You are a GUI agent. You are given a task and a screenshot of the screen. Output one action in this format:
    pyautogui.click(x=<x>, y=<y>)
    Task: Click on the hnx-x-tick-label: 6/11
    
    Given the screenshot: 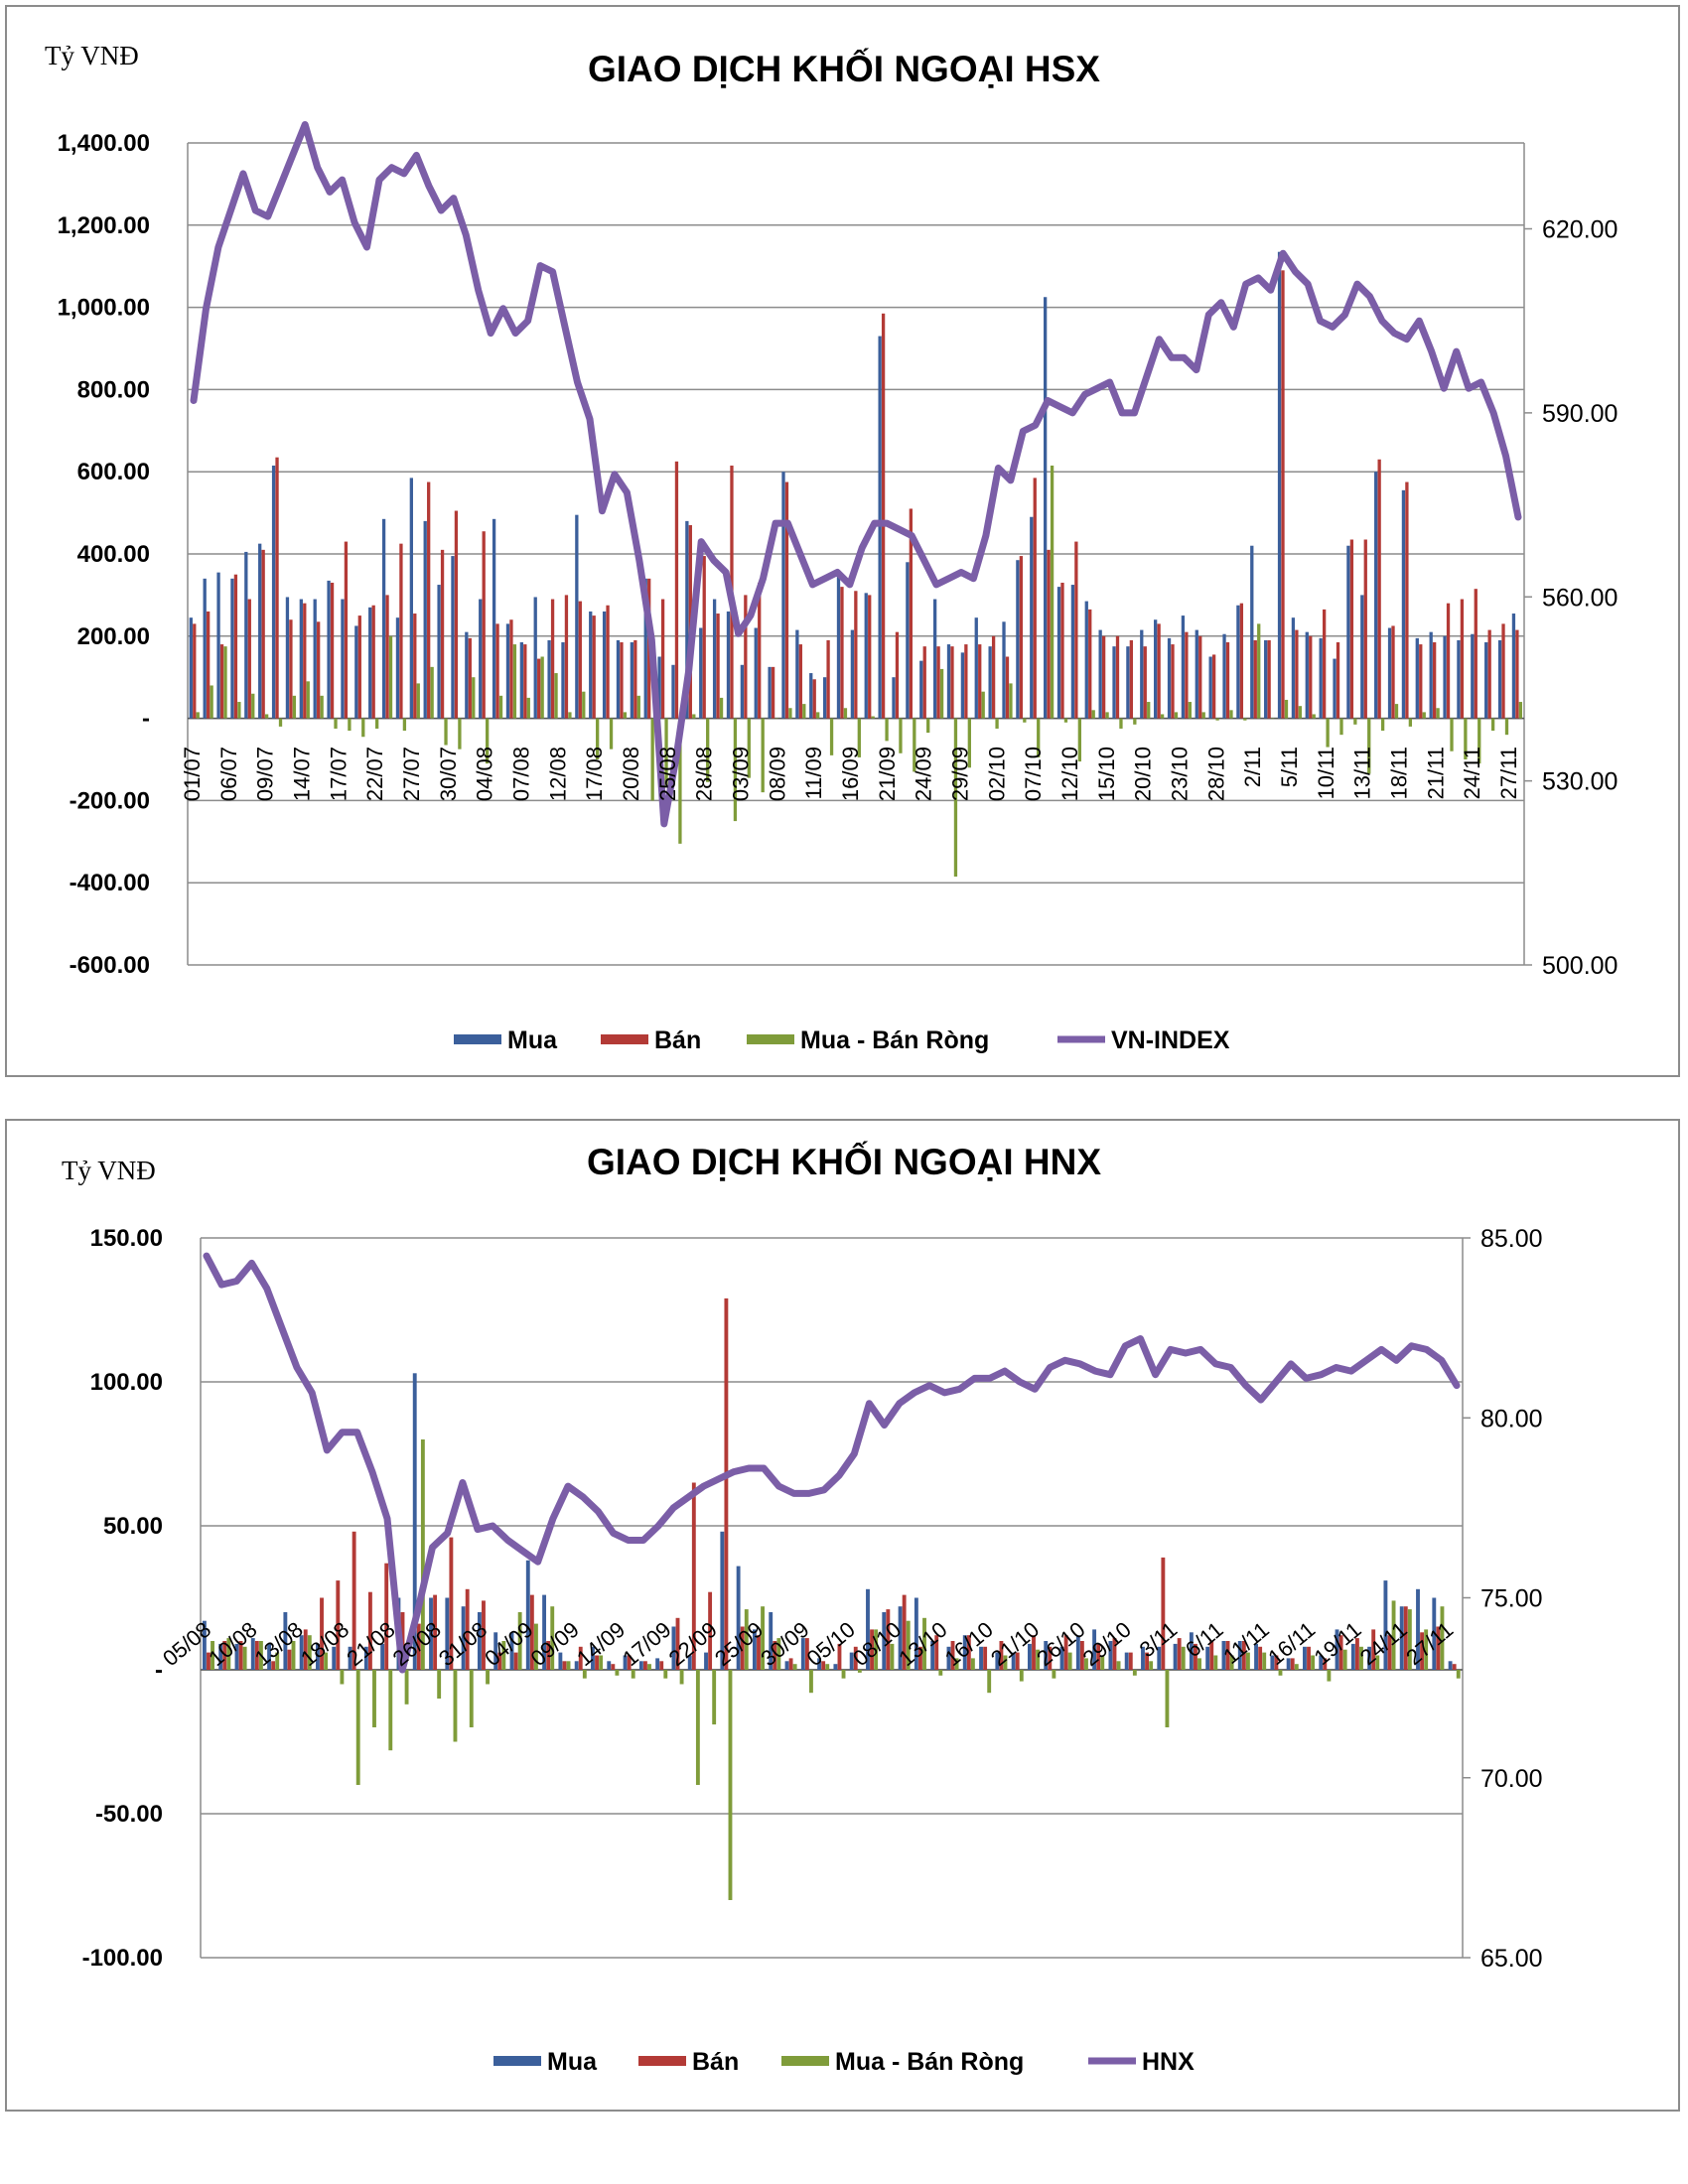 What is the action you would take?
    pyautogui.click(x=1204, y=1640)
    